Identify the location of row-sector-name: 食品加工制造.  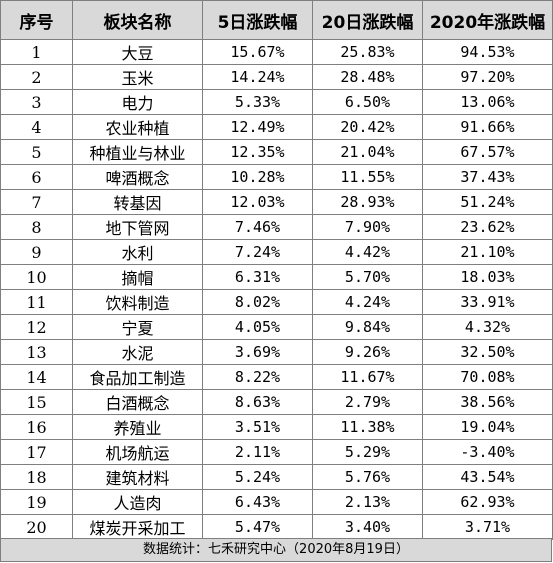
(137, 377).